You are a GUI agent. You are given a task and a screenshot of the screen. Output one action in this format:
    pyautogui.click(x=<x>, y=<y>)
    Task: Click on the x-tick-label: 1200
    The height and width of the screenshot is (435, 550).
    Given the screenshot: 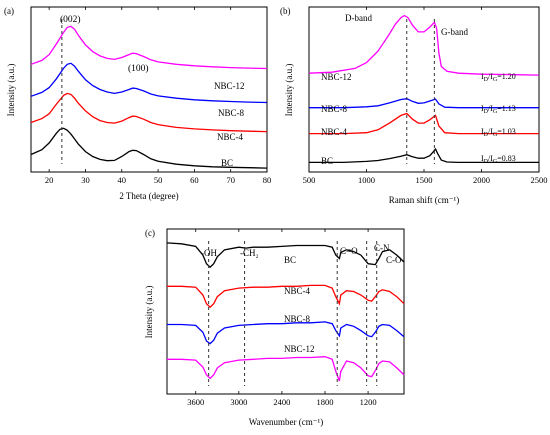 What is the action you would take?
    pyautogui.click(x=368, y=402)
    